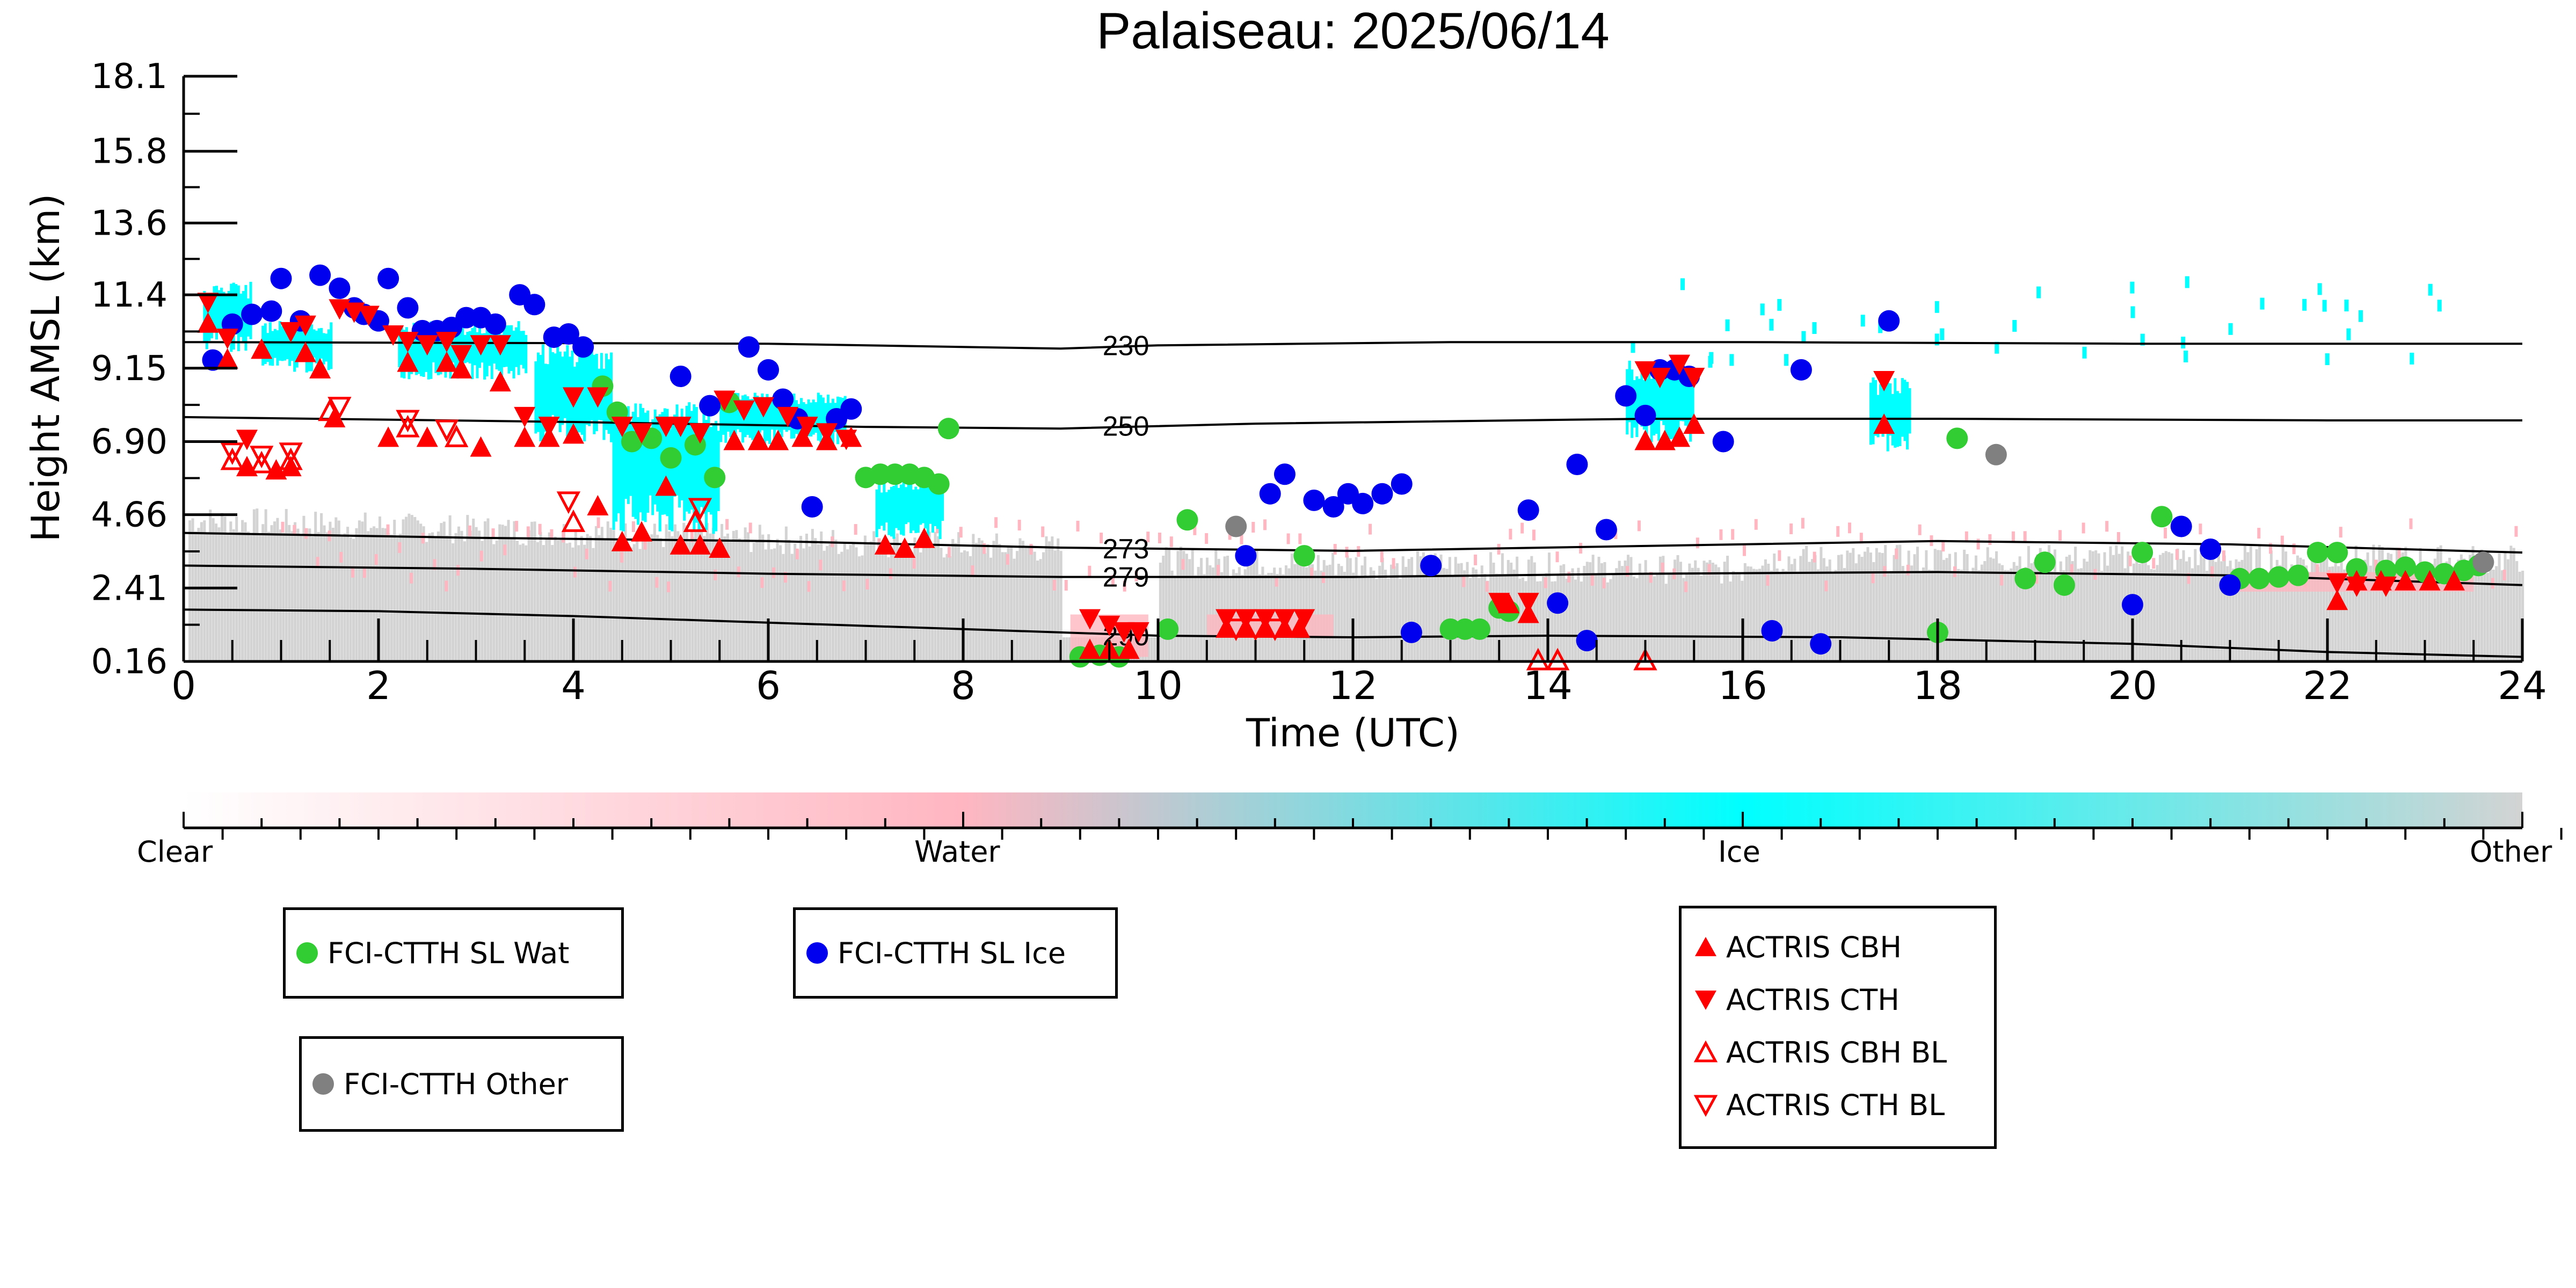 The image size is (2576, 1288). I want to click on marker-triangle-up-open, so click(291, 458).